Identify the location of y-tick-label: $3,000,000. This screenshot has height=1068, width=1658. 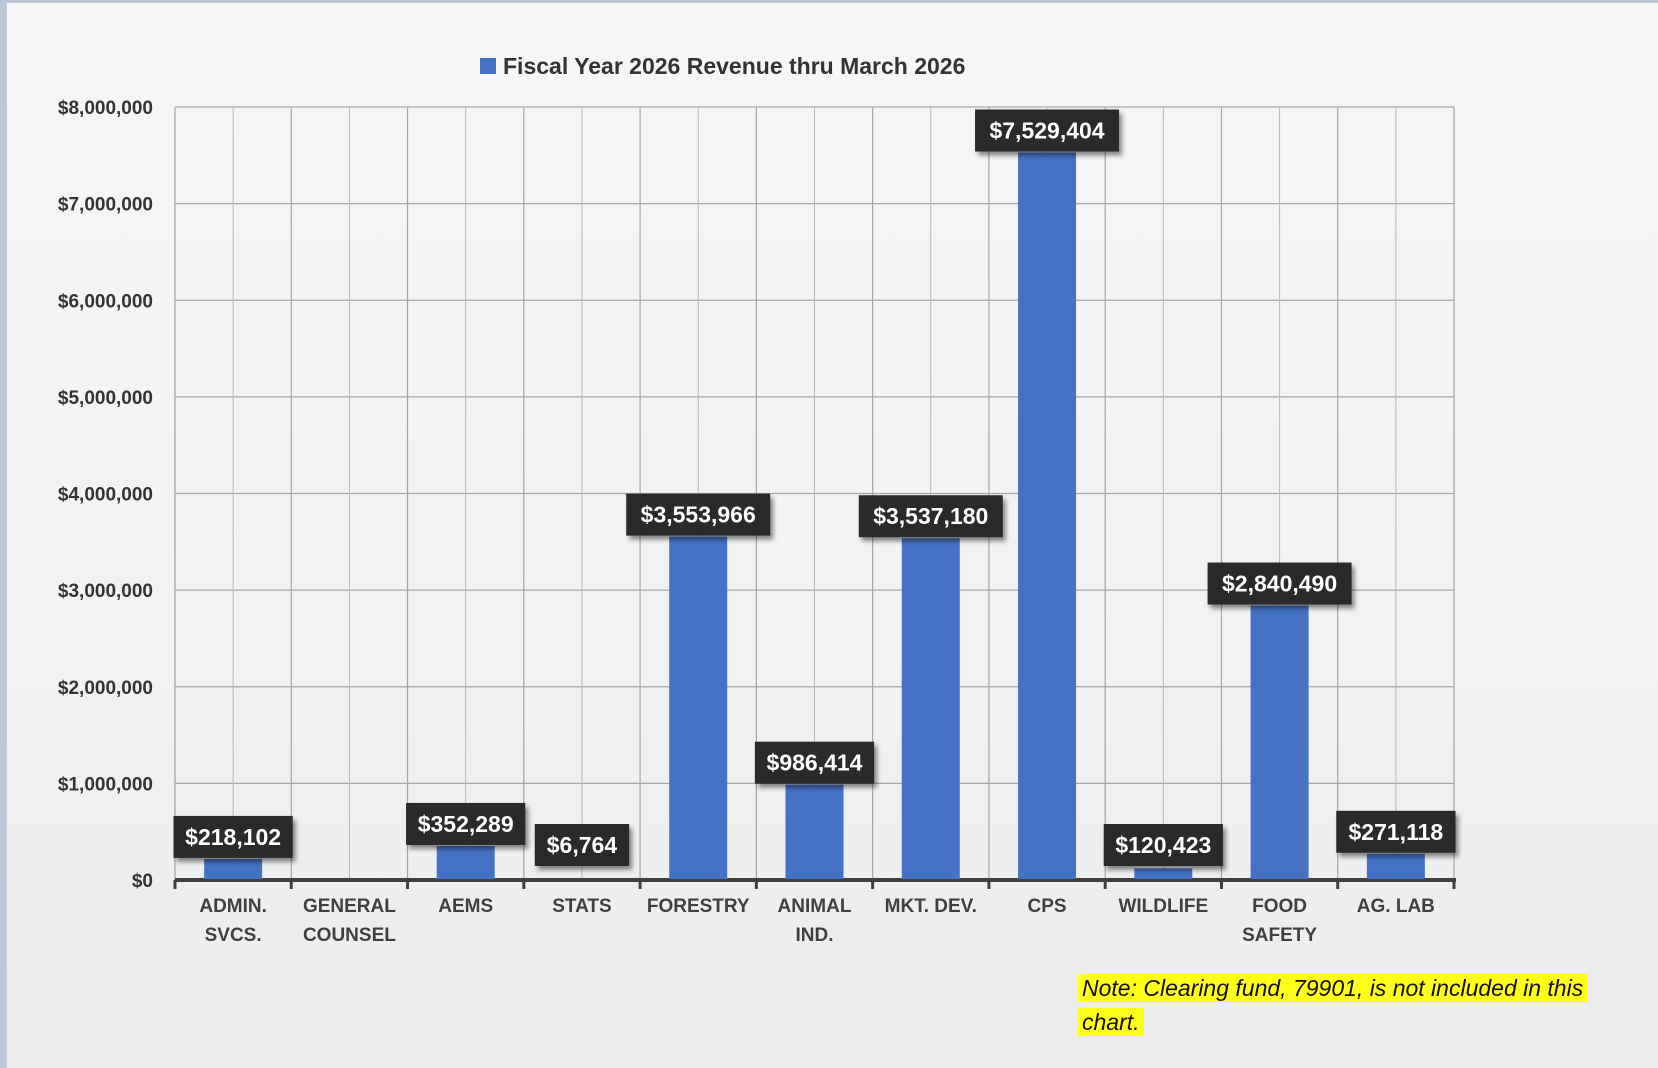
(105, 591).